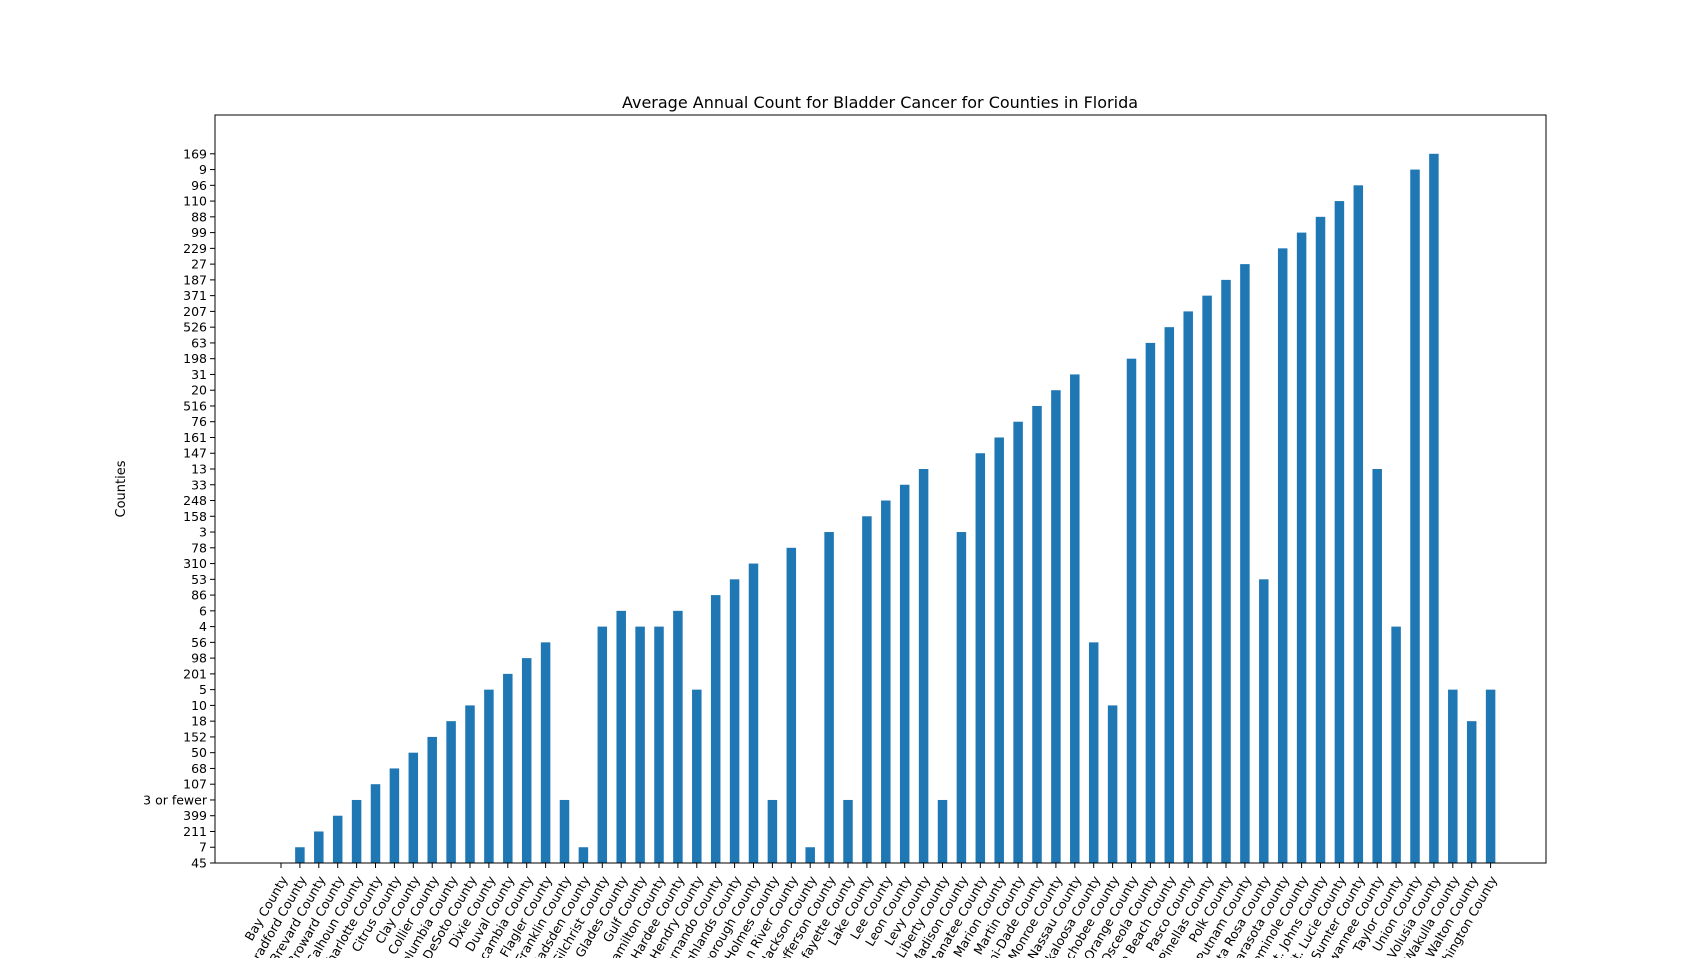 The image size is (1706, 958). I want to click on y-tick-label: 96, so click(199, 185).